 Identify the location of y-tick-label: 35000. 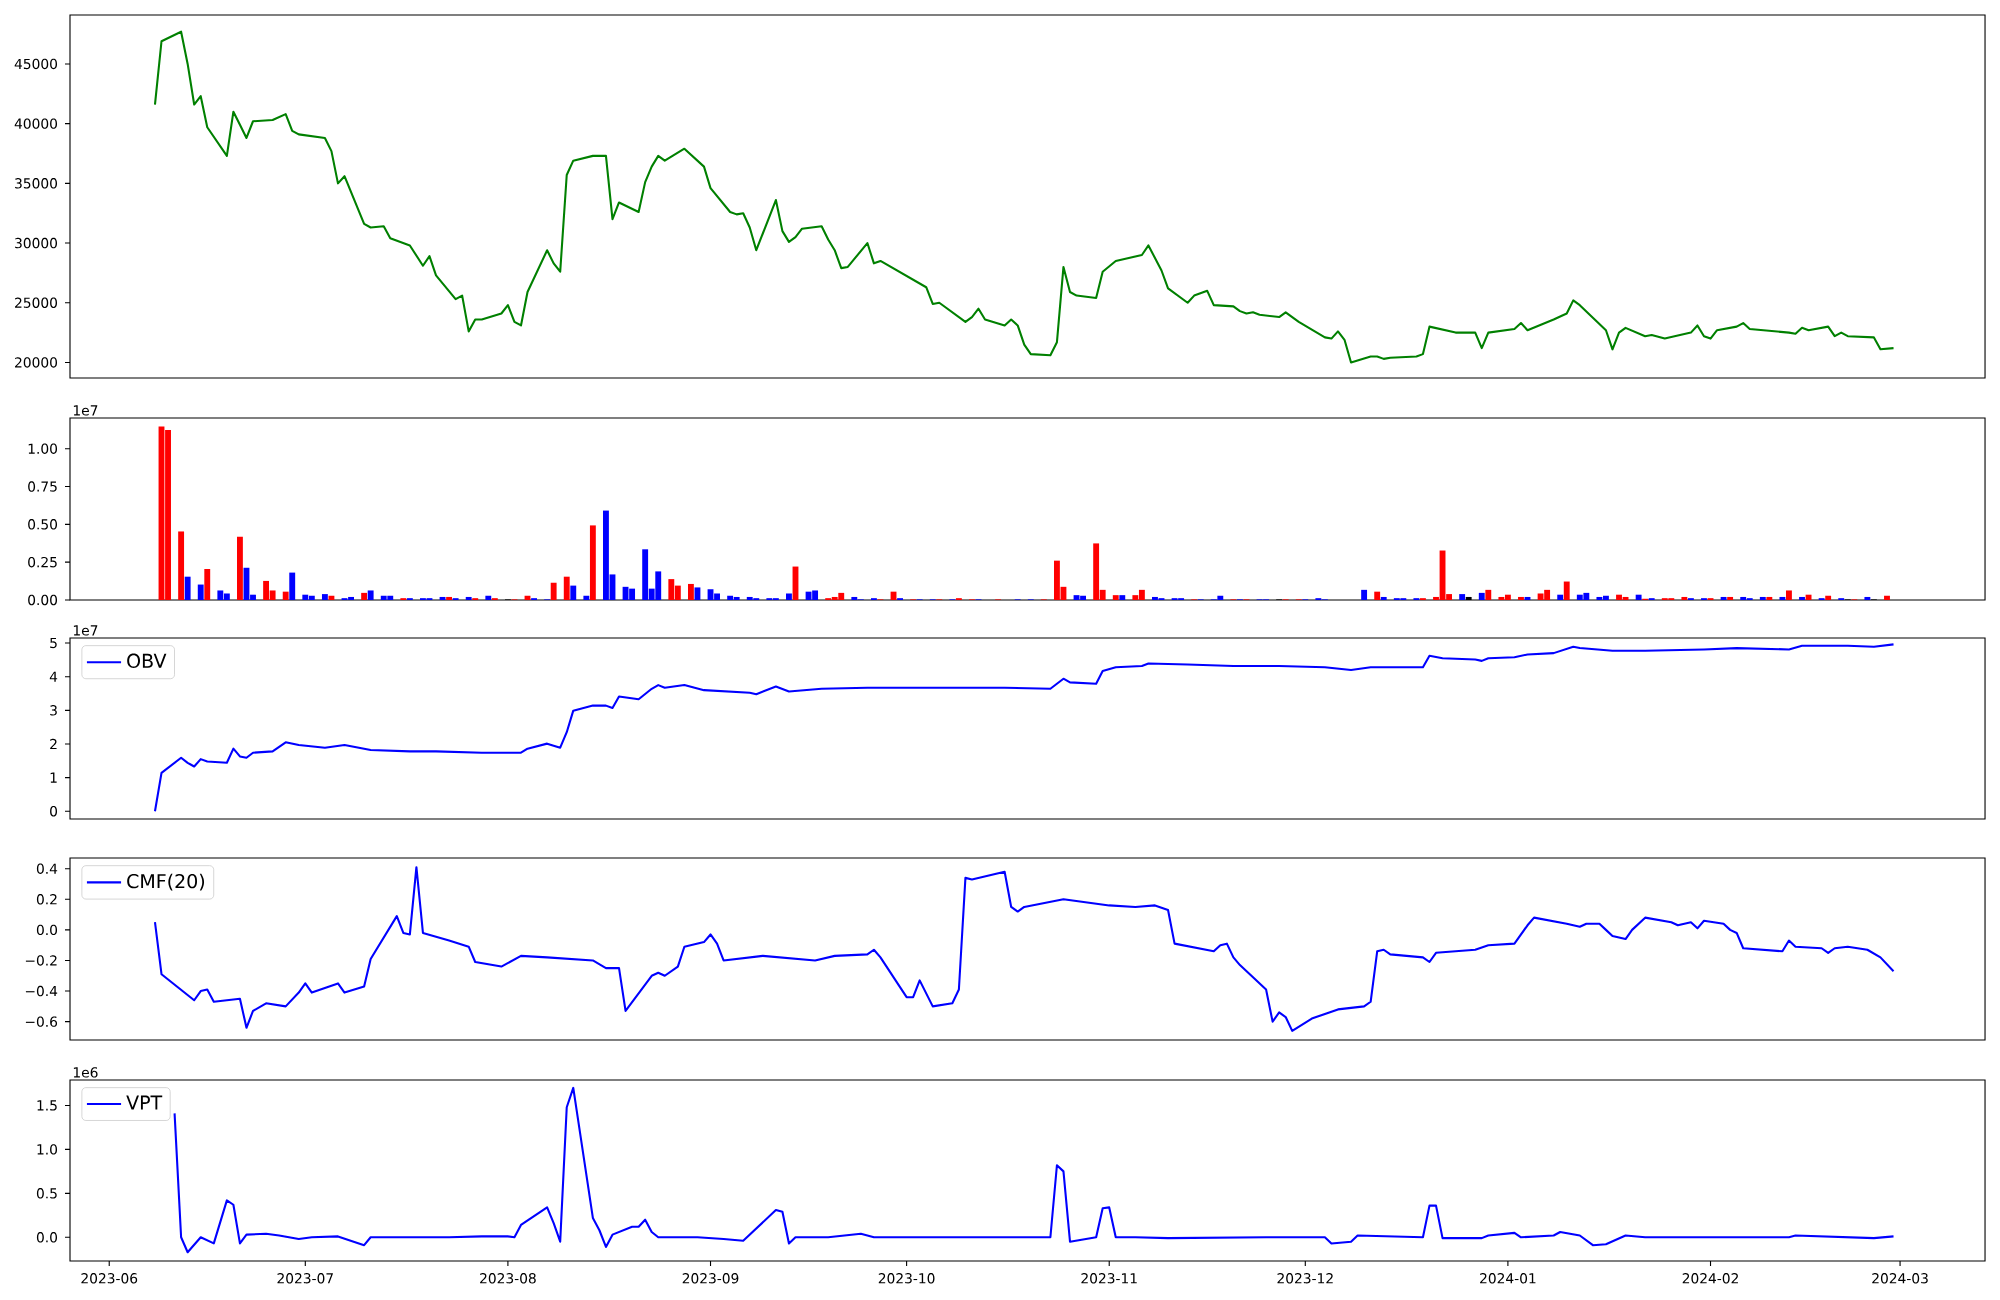
(36, 183).